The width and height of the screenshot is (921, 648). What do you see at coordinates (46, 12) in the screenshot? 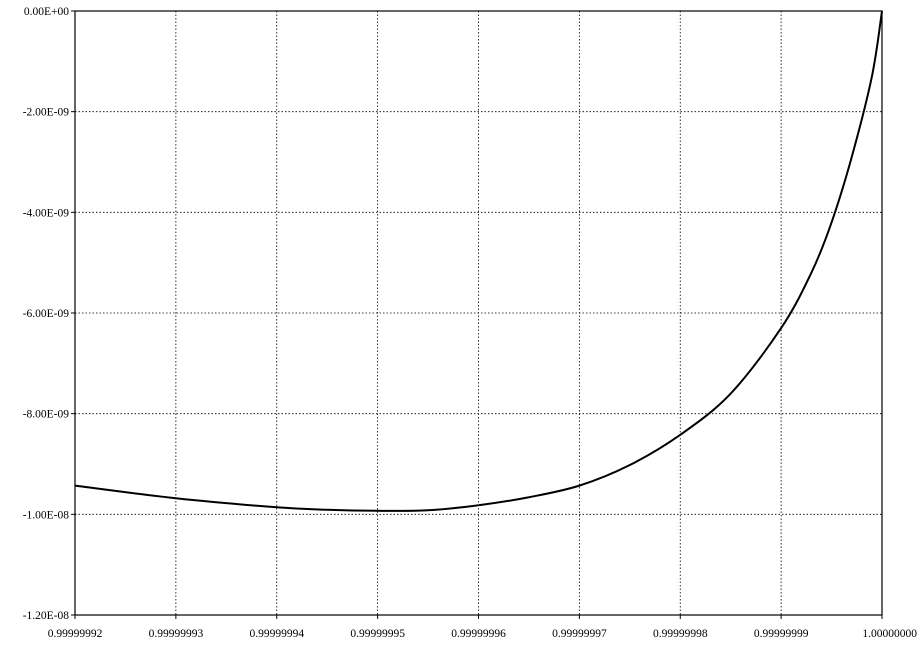
I see `y-tick-label: 0.00E+00` at bounding box center [46, 12].